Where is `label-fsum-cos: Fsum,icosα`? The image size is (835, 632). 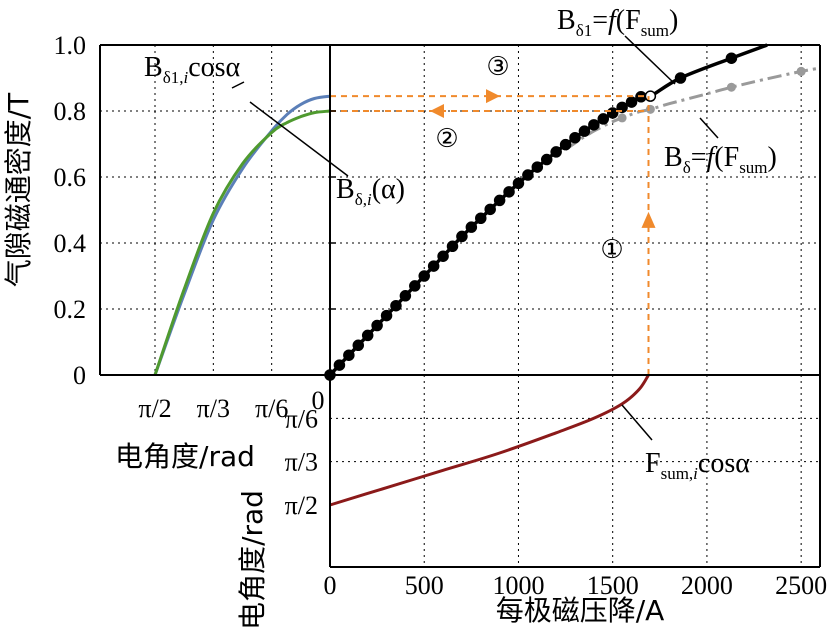 label-fsum-cos: Fsum,icosα is located at coordinates (697, 465).